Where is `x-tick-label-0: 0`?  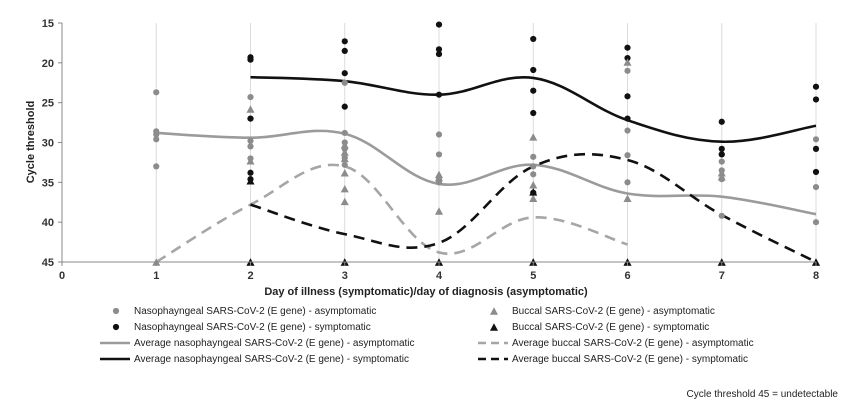 x-tick-label-0: 0 is located at coordinates (62, 276).